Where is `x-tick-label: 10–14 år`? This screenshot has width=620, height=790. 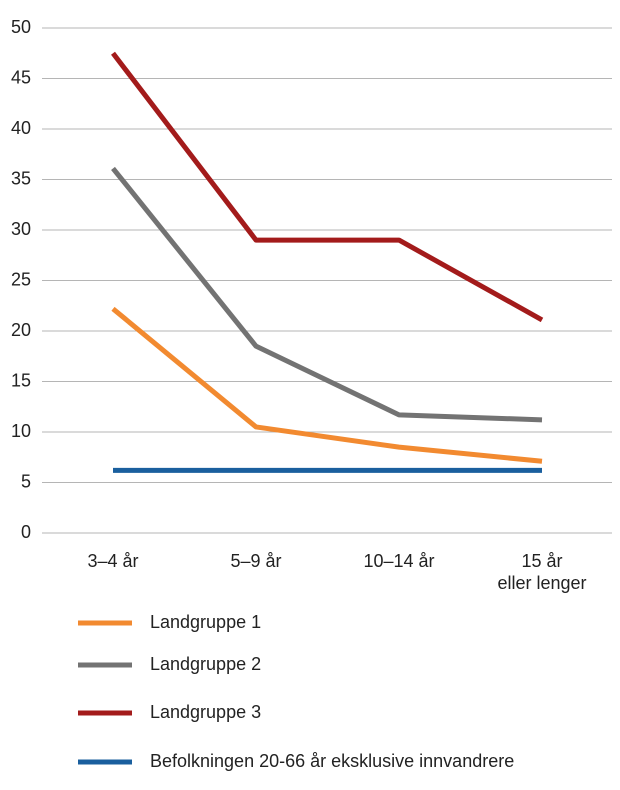 x-tick-label: 10–14 år is located at coordinates (399, 561).